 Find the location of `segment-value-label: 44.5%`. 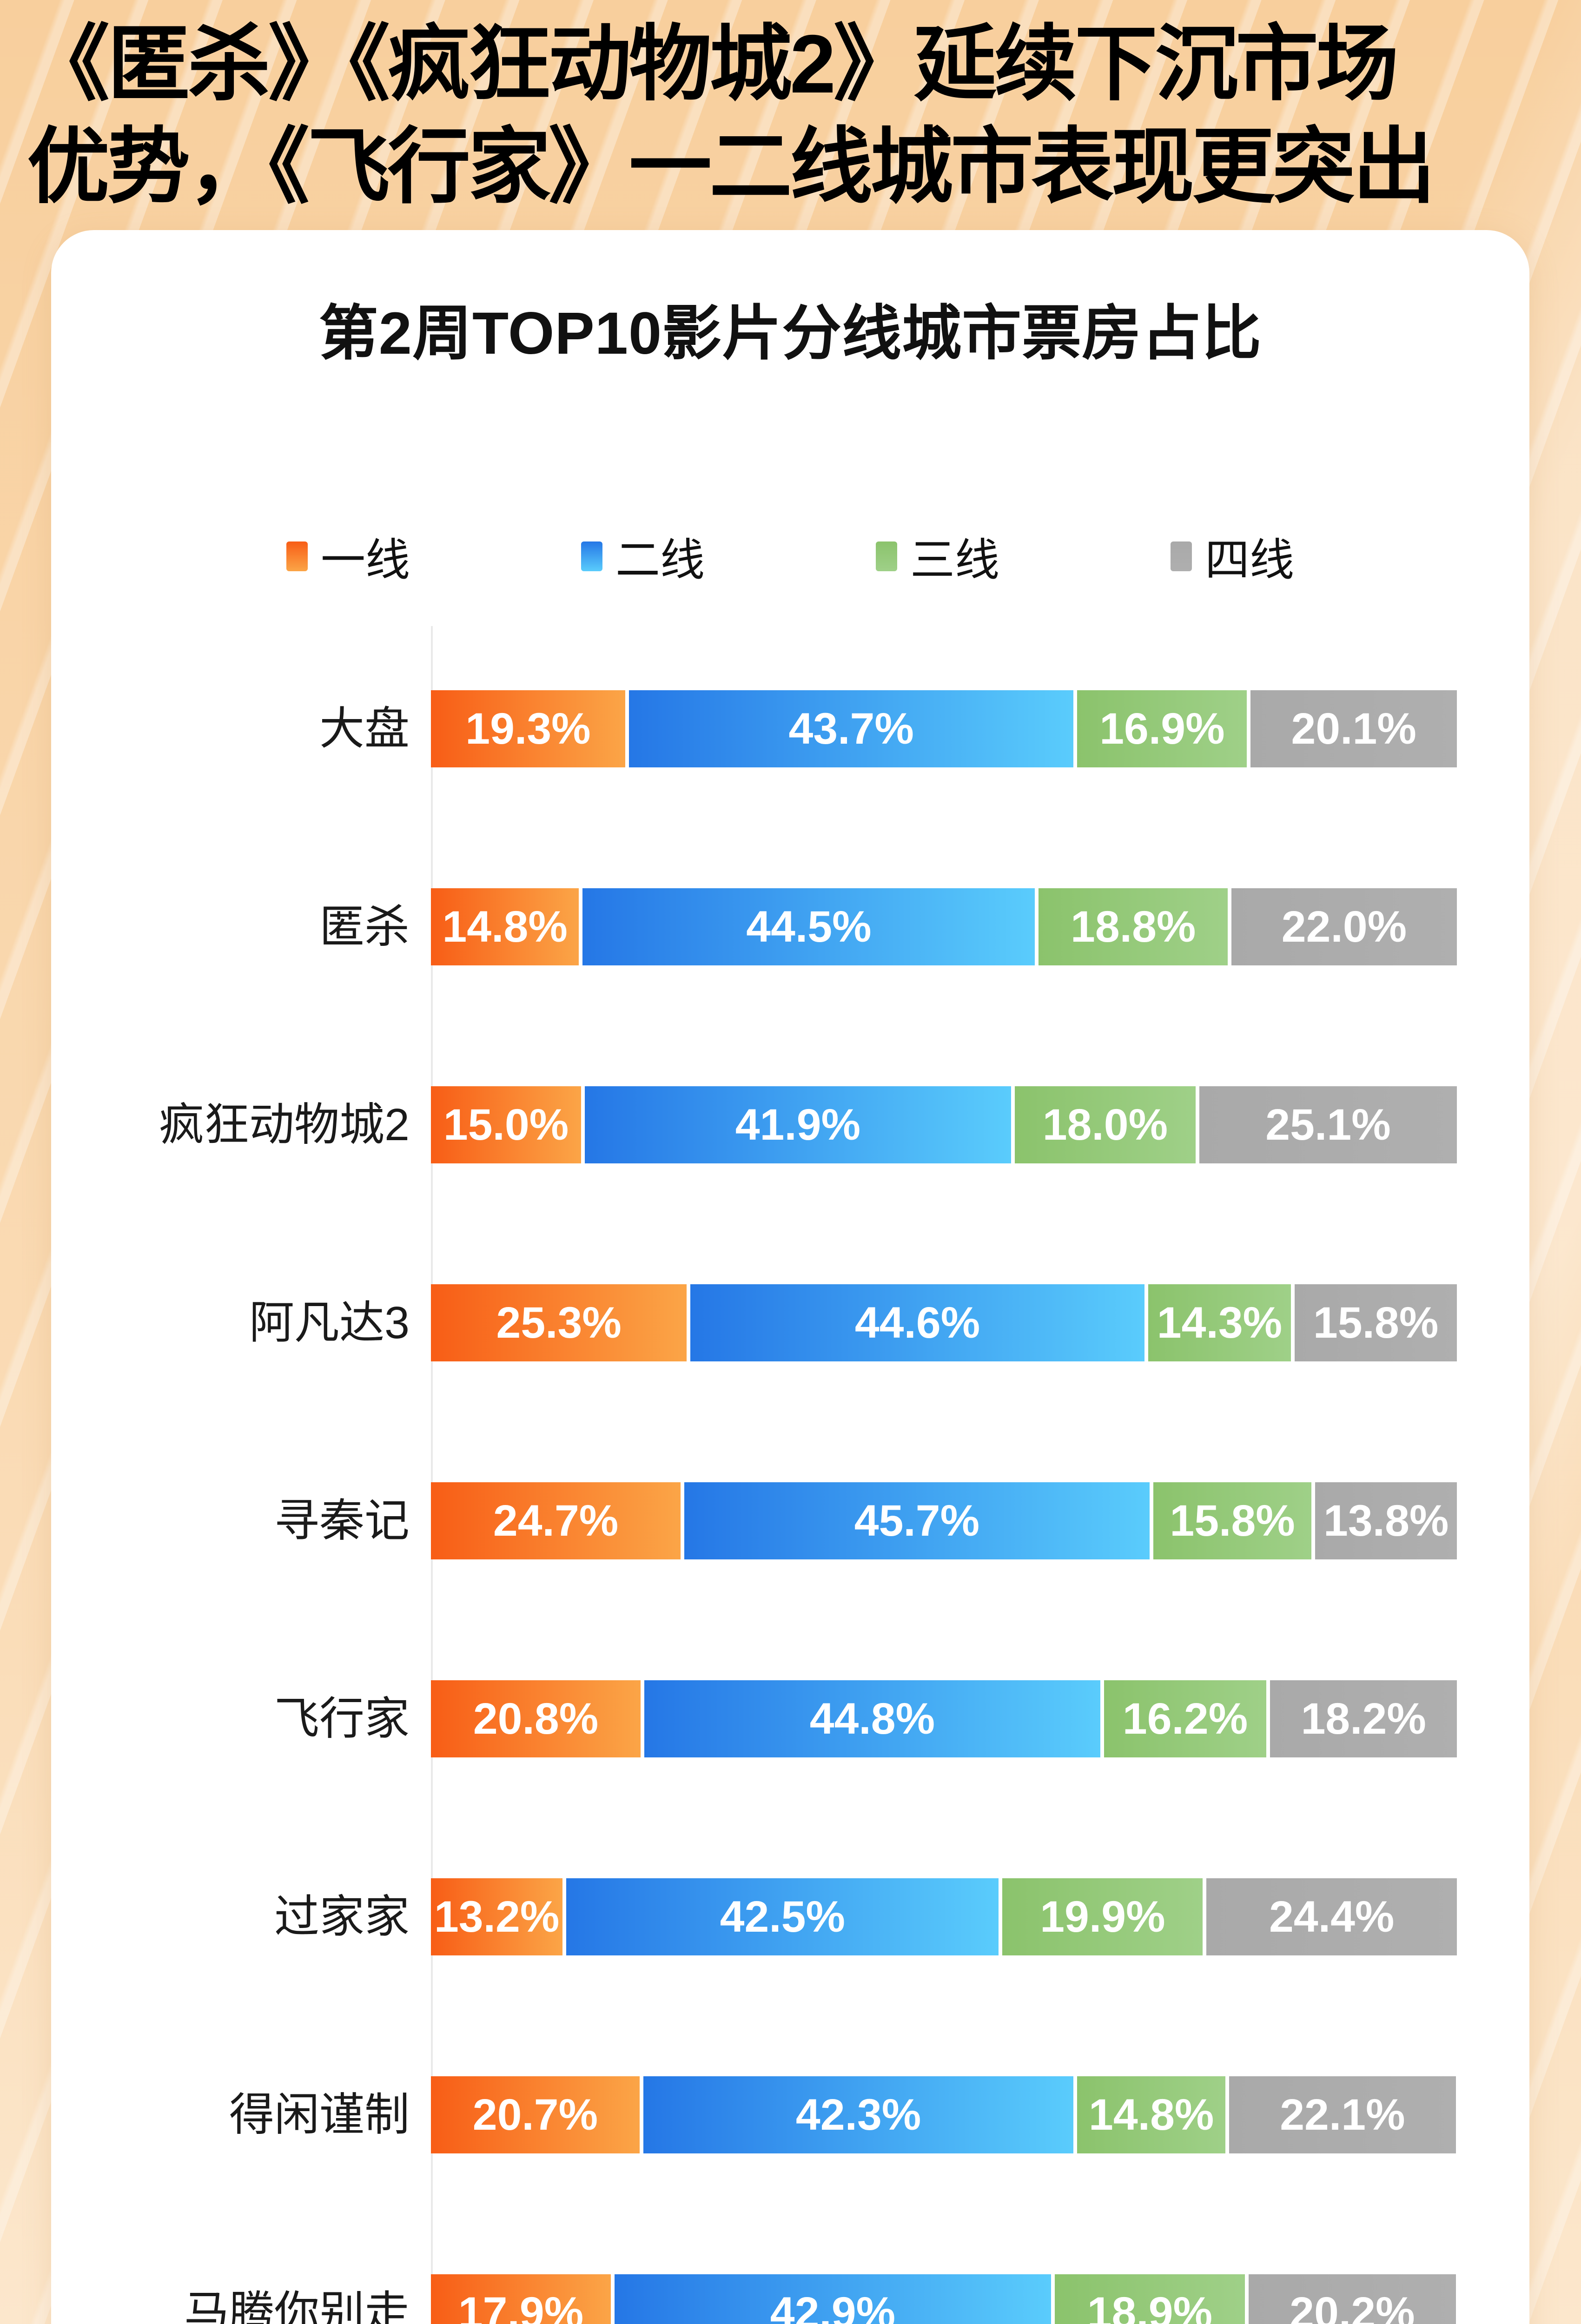

segment-value-label: 44.5% is located at coordinates (809, 926).